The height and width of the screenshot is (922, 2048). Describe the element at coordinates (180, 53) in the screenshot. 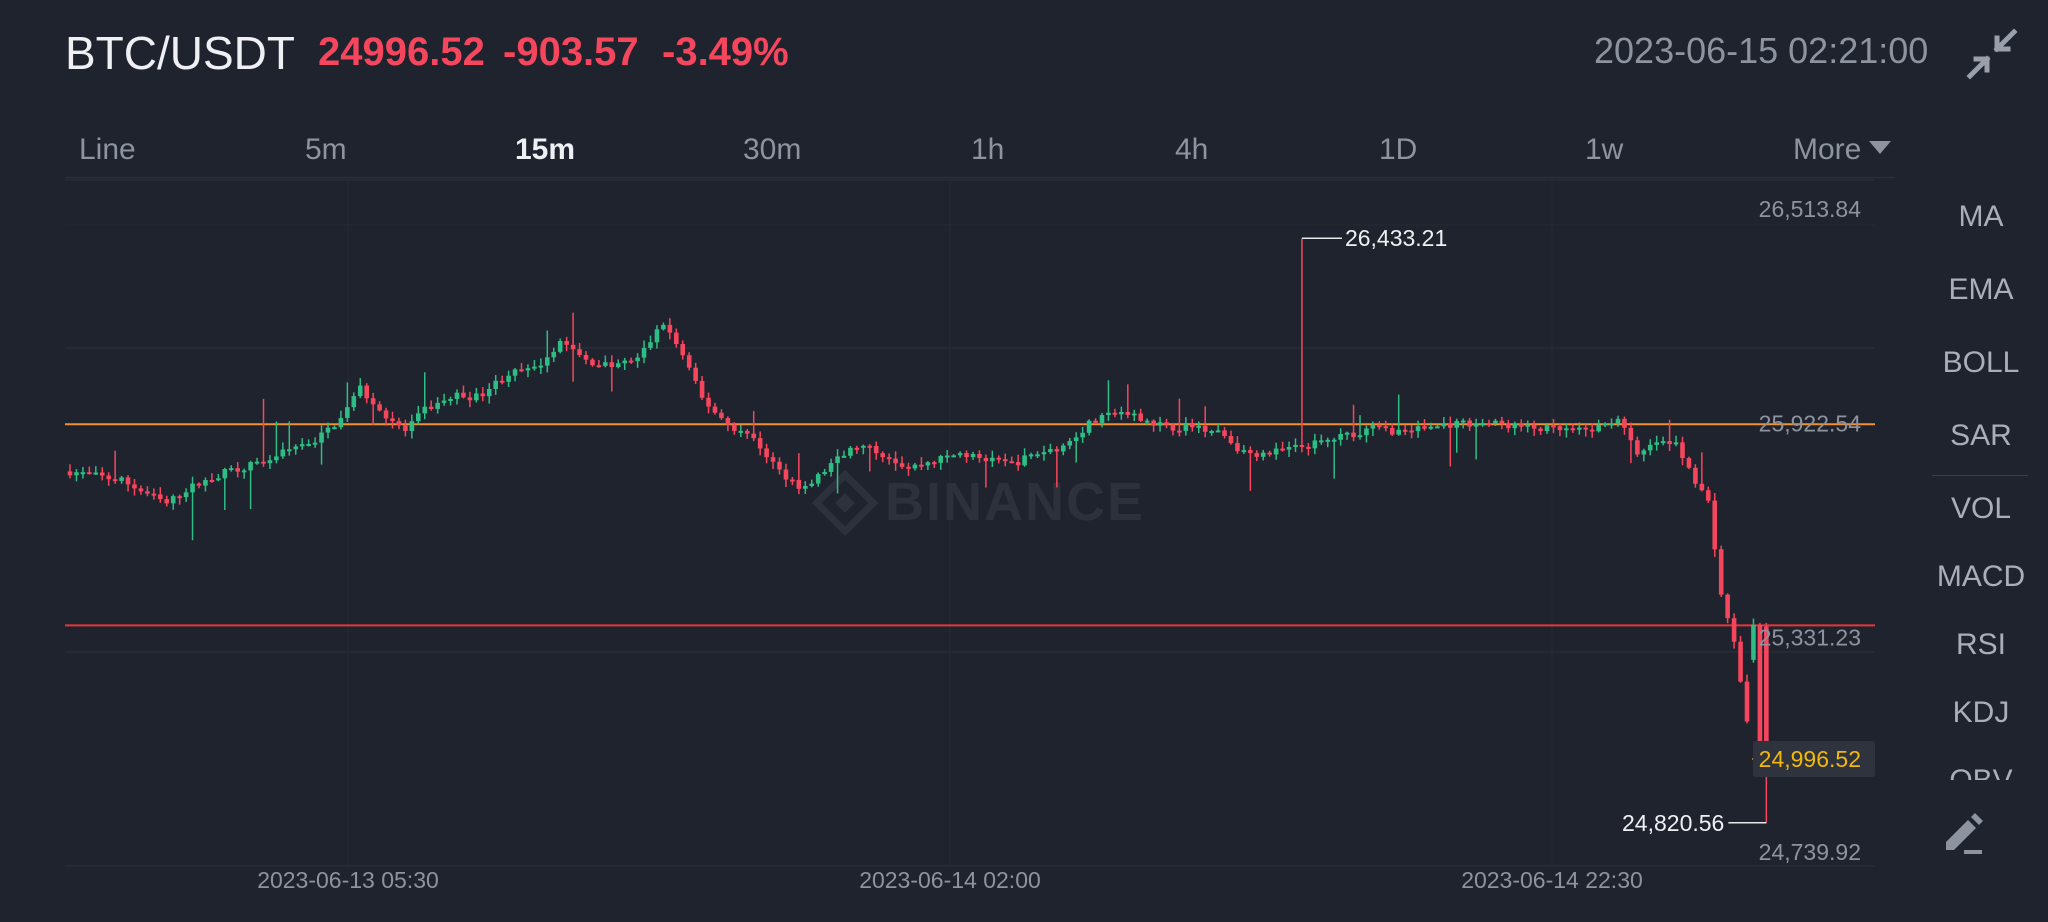

I see `trading-pair: BTC/USDT` at that location.